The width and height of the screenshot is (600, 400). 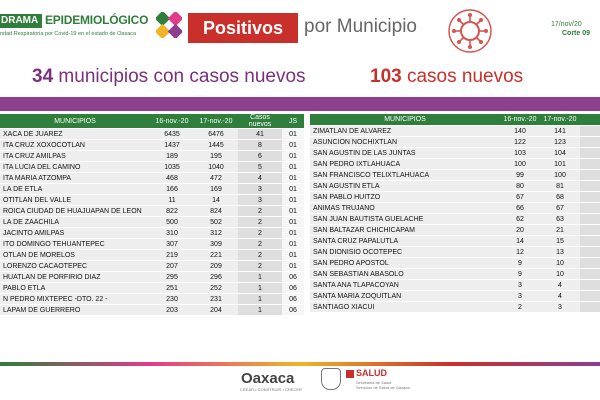 What do you see at coordinates (520, 153) in the screenshot?
I see `cases-16-nov: 103` at bounding box center [520, 153].